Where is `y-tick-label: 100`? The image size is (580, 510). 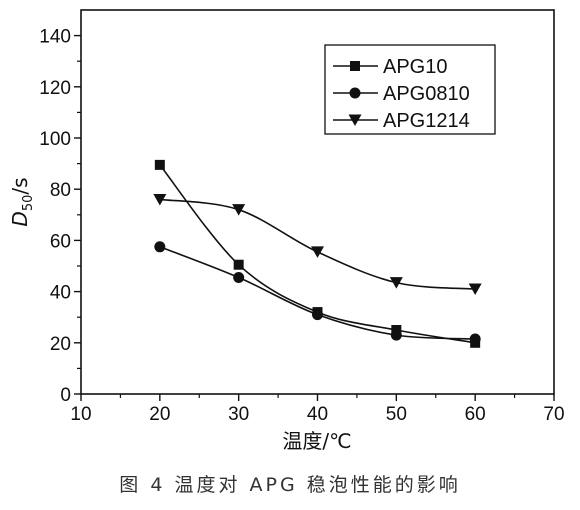 y-tick-label: 100 is located at coordinates (55, 139).